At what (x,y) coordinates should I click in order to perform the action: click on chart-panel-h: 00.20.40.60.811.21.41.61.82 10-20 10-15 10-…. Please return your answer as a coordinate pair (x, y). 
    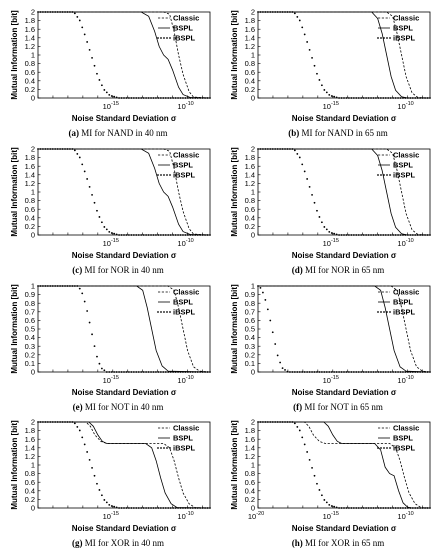
    Looking at the image, I should click on (330, 483).